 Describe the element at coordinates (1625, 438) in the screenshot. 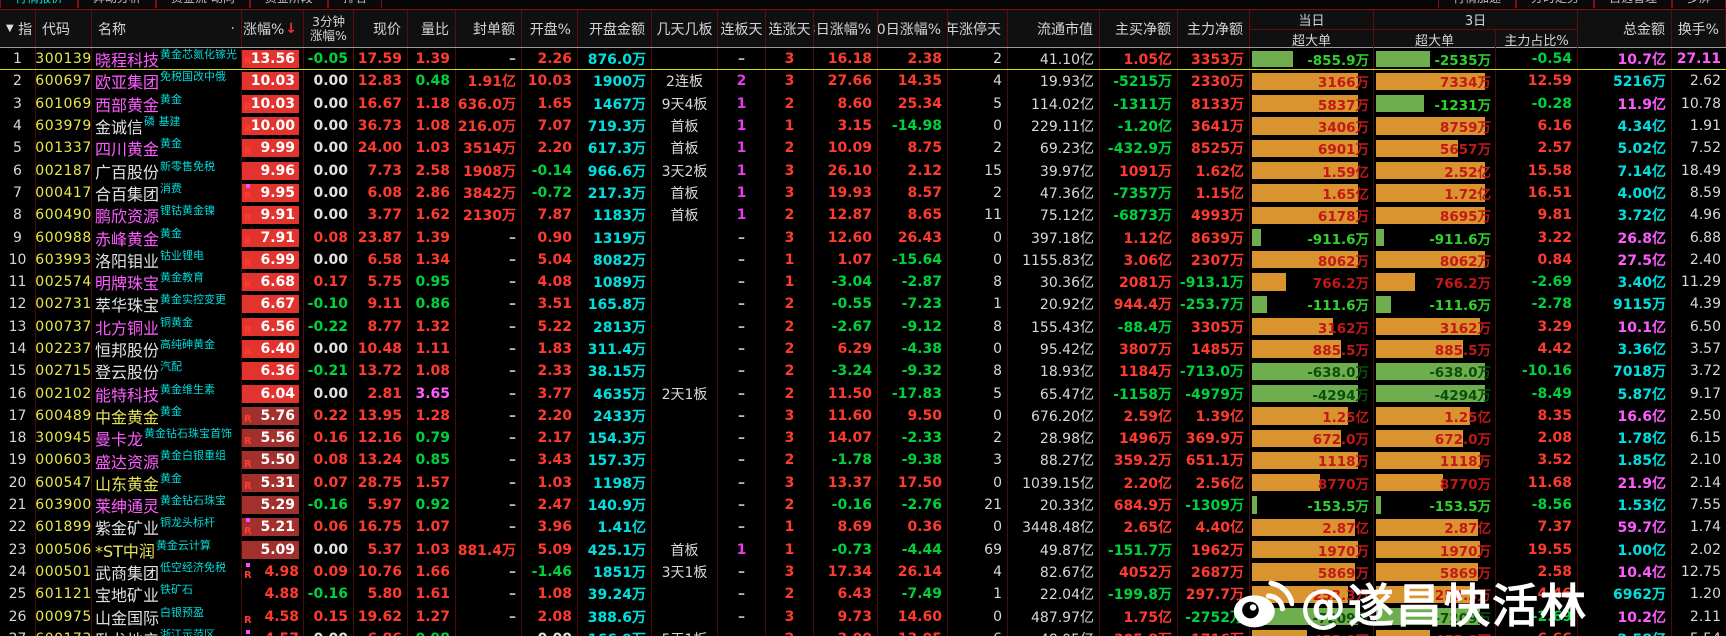

I see `total-amount: 1.78亿` at that location.